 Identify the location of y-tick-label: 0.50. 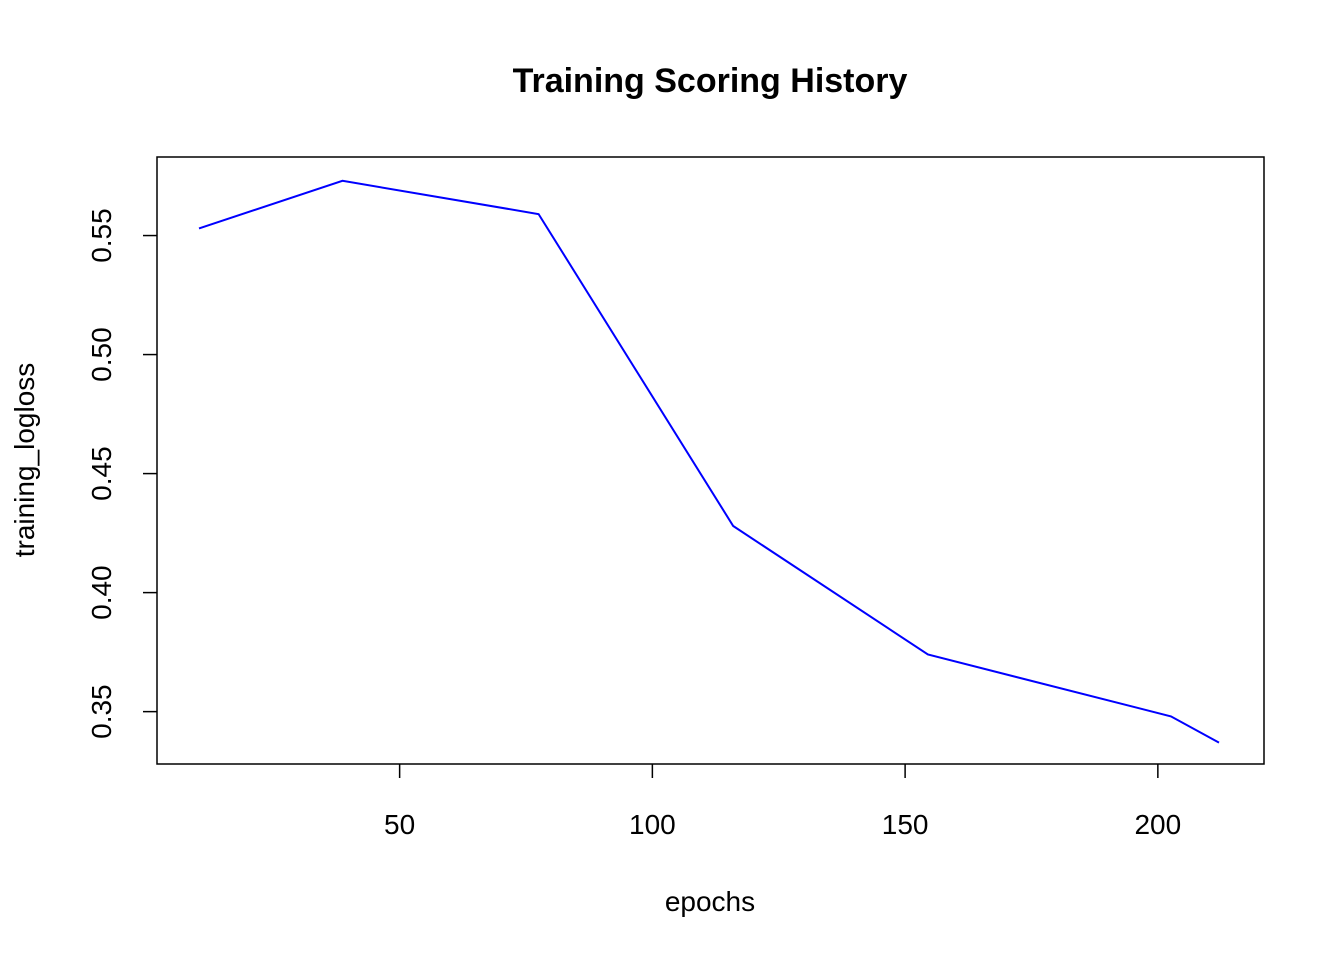
(101, 354).